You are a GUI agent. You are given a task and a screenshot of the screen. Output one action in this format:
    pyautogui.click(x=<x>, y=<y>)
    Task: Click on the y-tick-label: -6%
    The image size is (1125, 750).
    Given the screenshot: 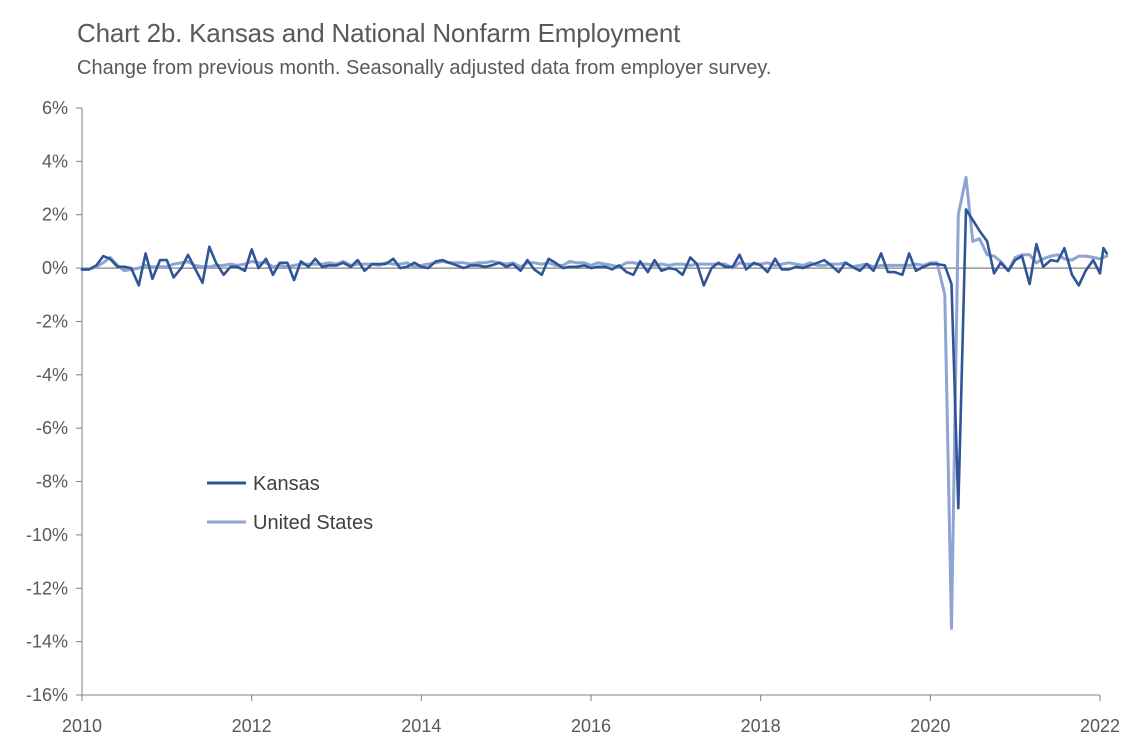 What is the action you would take?
    pyautogui.click(x=52, y=428)
    